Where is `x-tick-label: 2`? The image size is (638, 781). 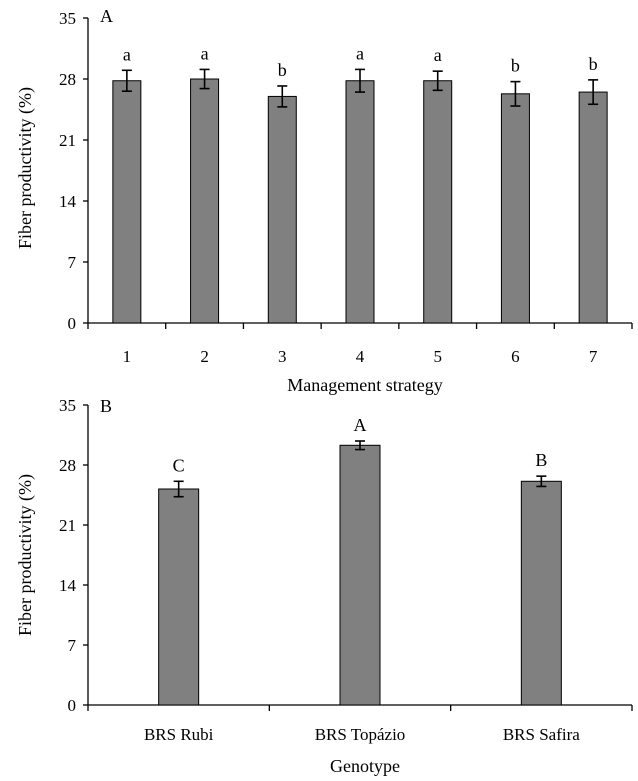 x-tick-label: 2 is located at coordinates (204, 356).